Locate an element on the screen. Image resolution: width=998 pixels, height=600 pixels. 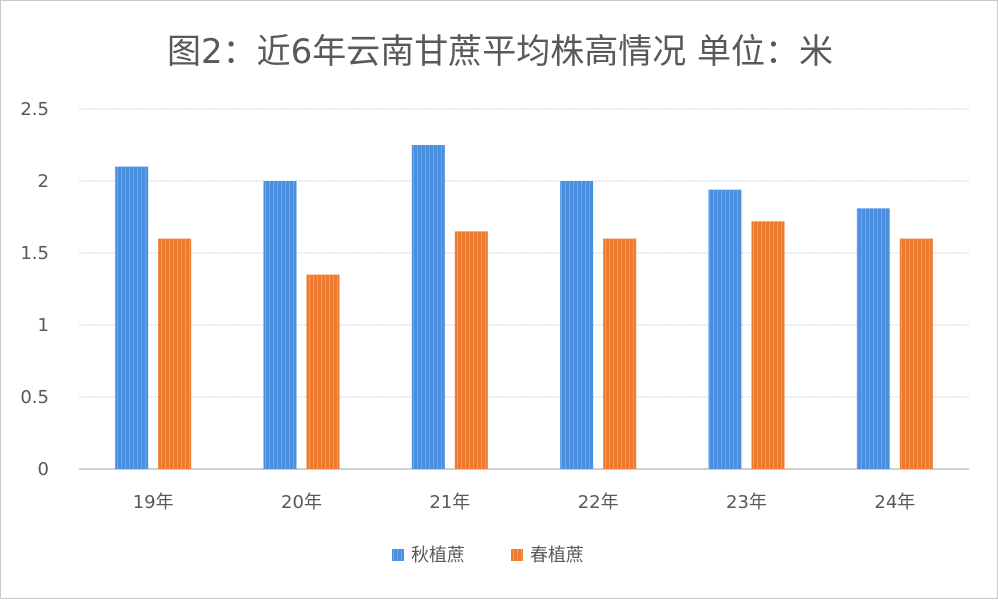
x-tick-label: 19年 is located at coordinates (153, 502).